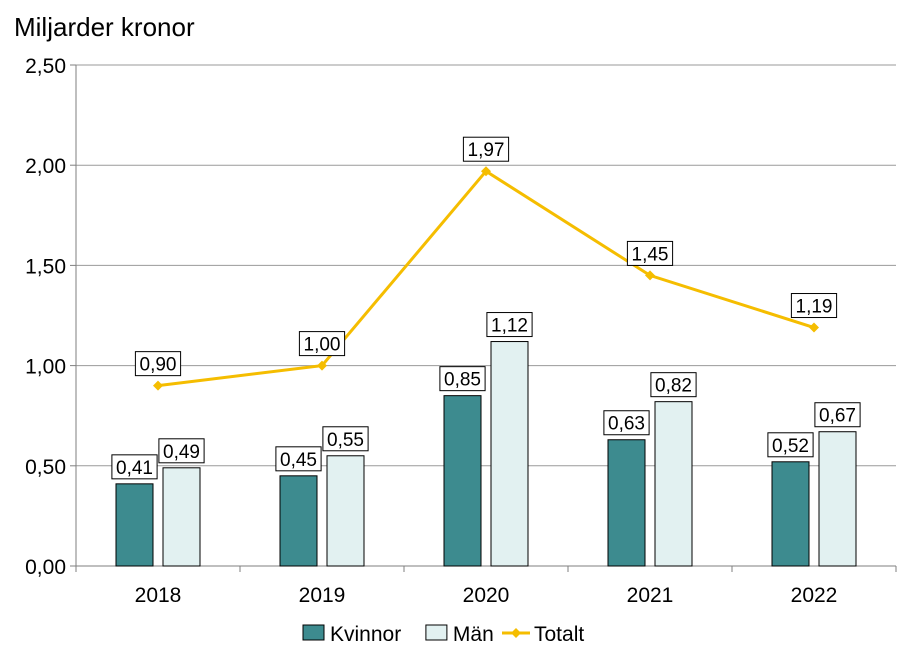  What do you see at coordinates (650, 595) in the screenshot?
I see `x-tick-label: 2021` at bounding box center [650, 595].